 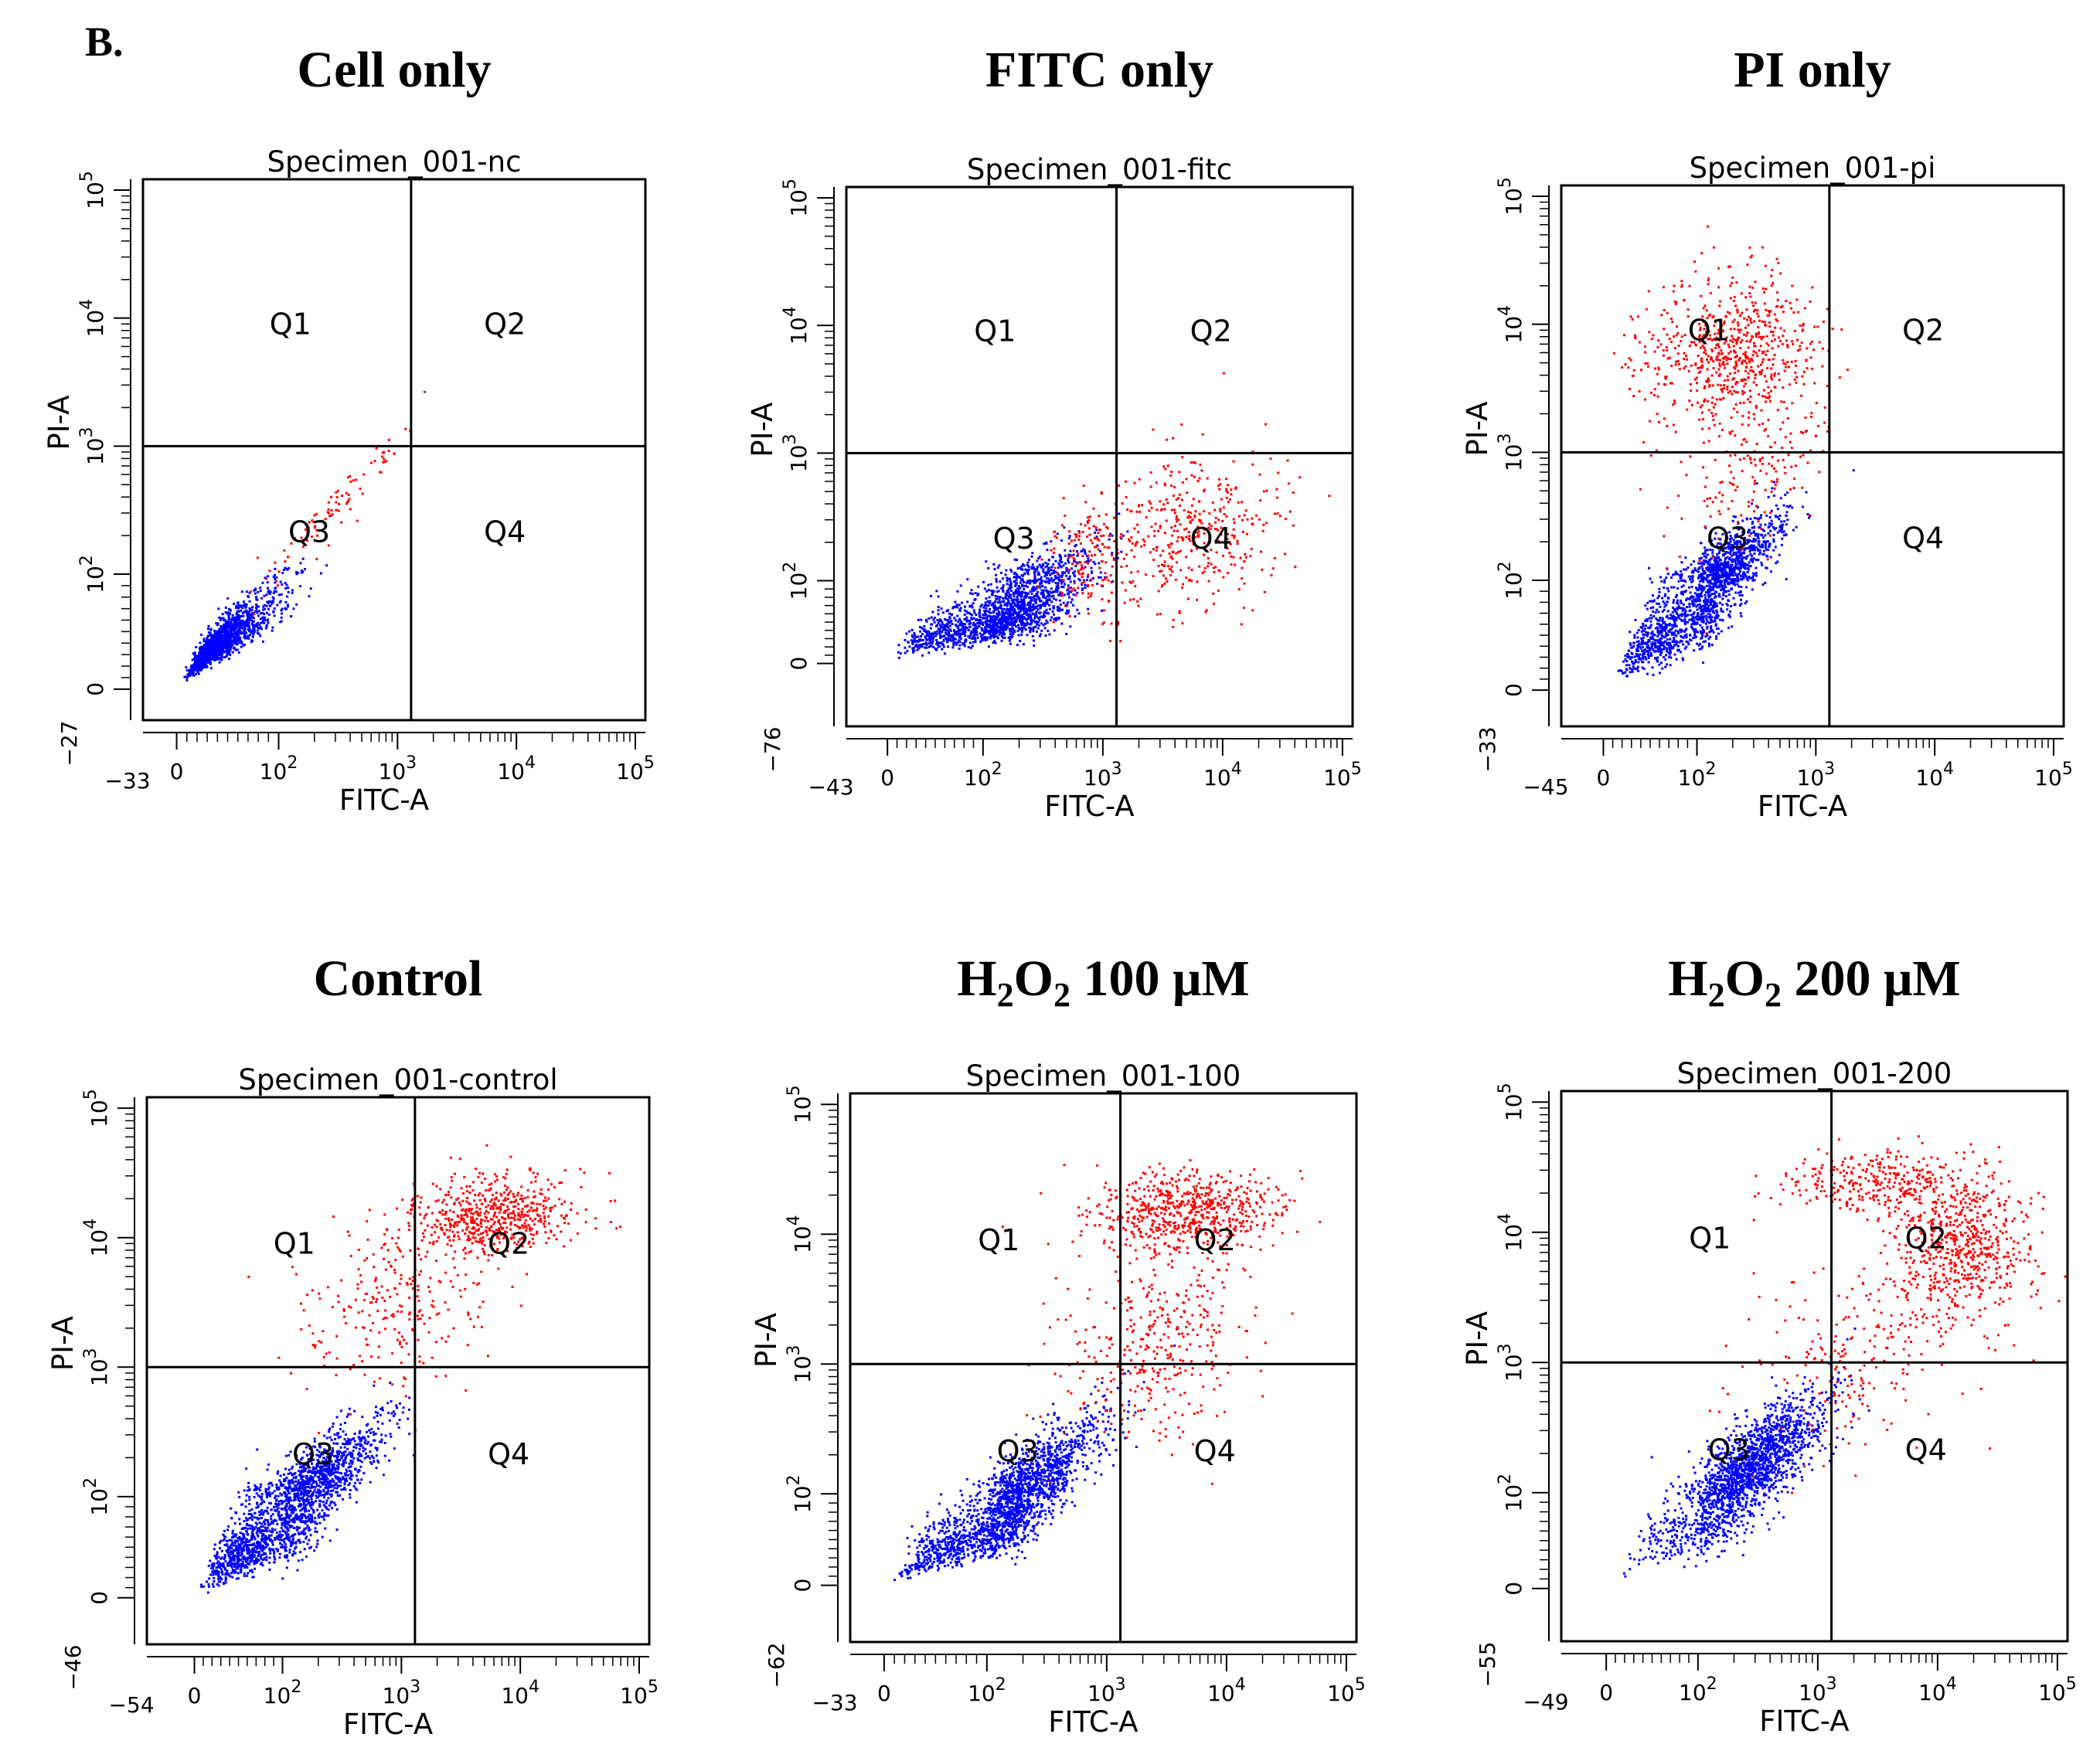 What do you see at coordinates (790, 440) in the screenshot?
I see `y-tick-exp: 3` at bounding box center [790, 440].